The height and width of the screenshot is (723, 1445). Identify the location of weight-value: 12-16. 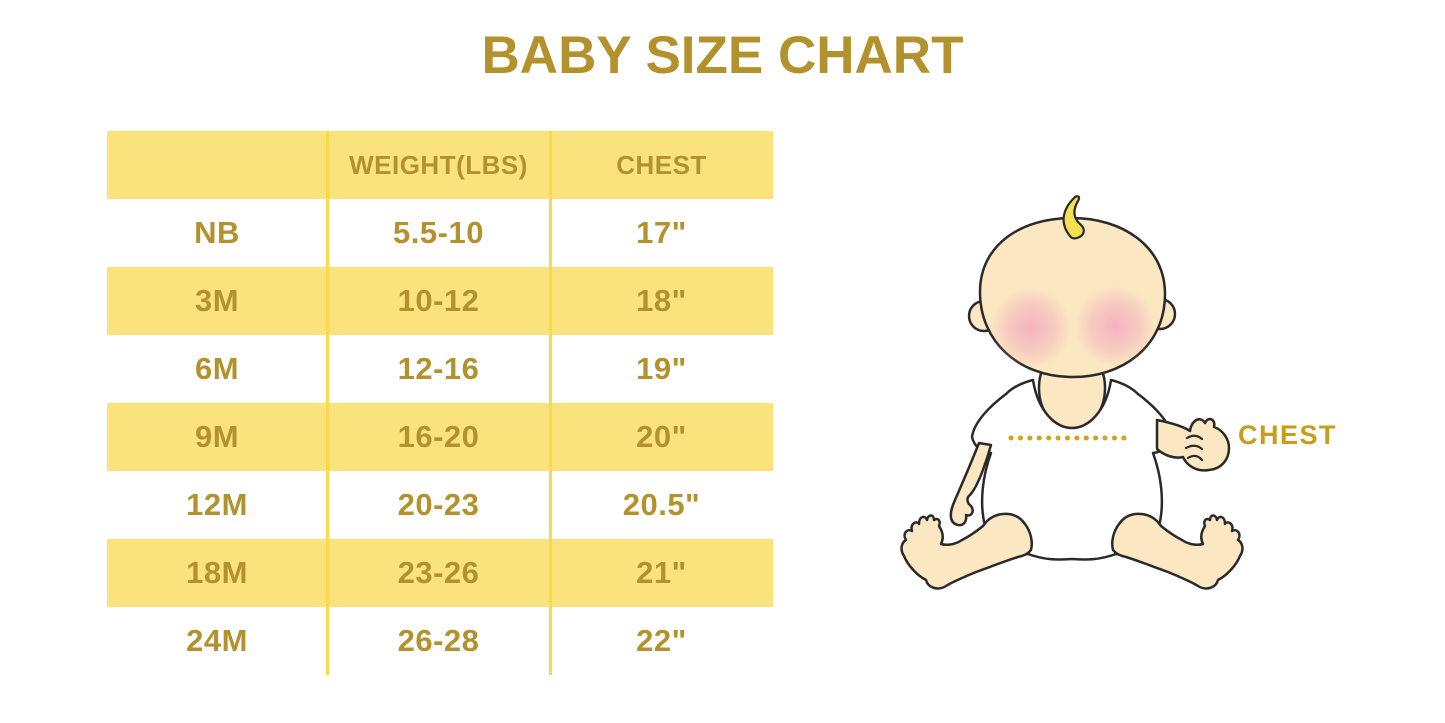
(438, 368).